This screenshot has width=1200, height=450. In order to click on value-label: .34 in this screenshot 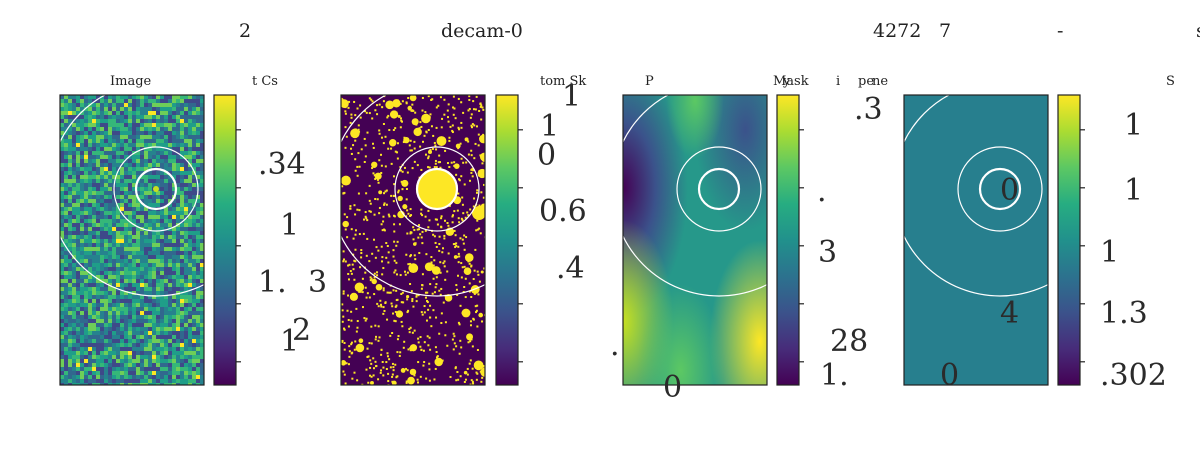, I will do `click(282, 164)`.